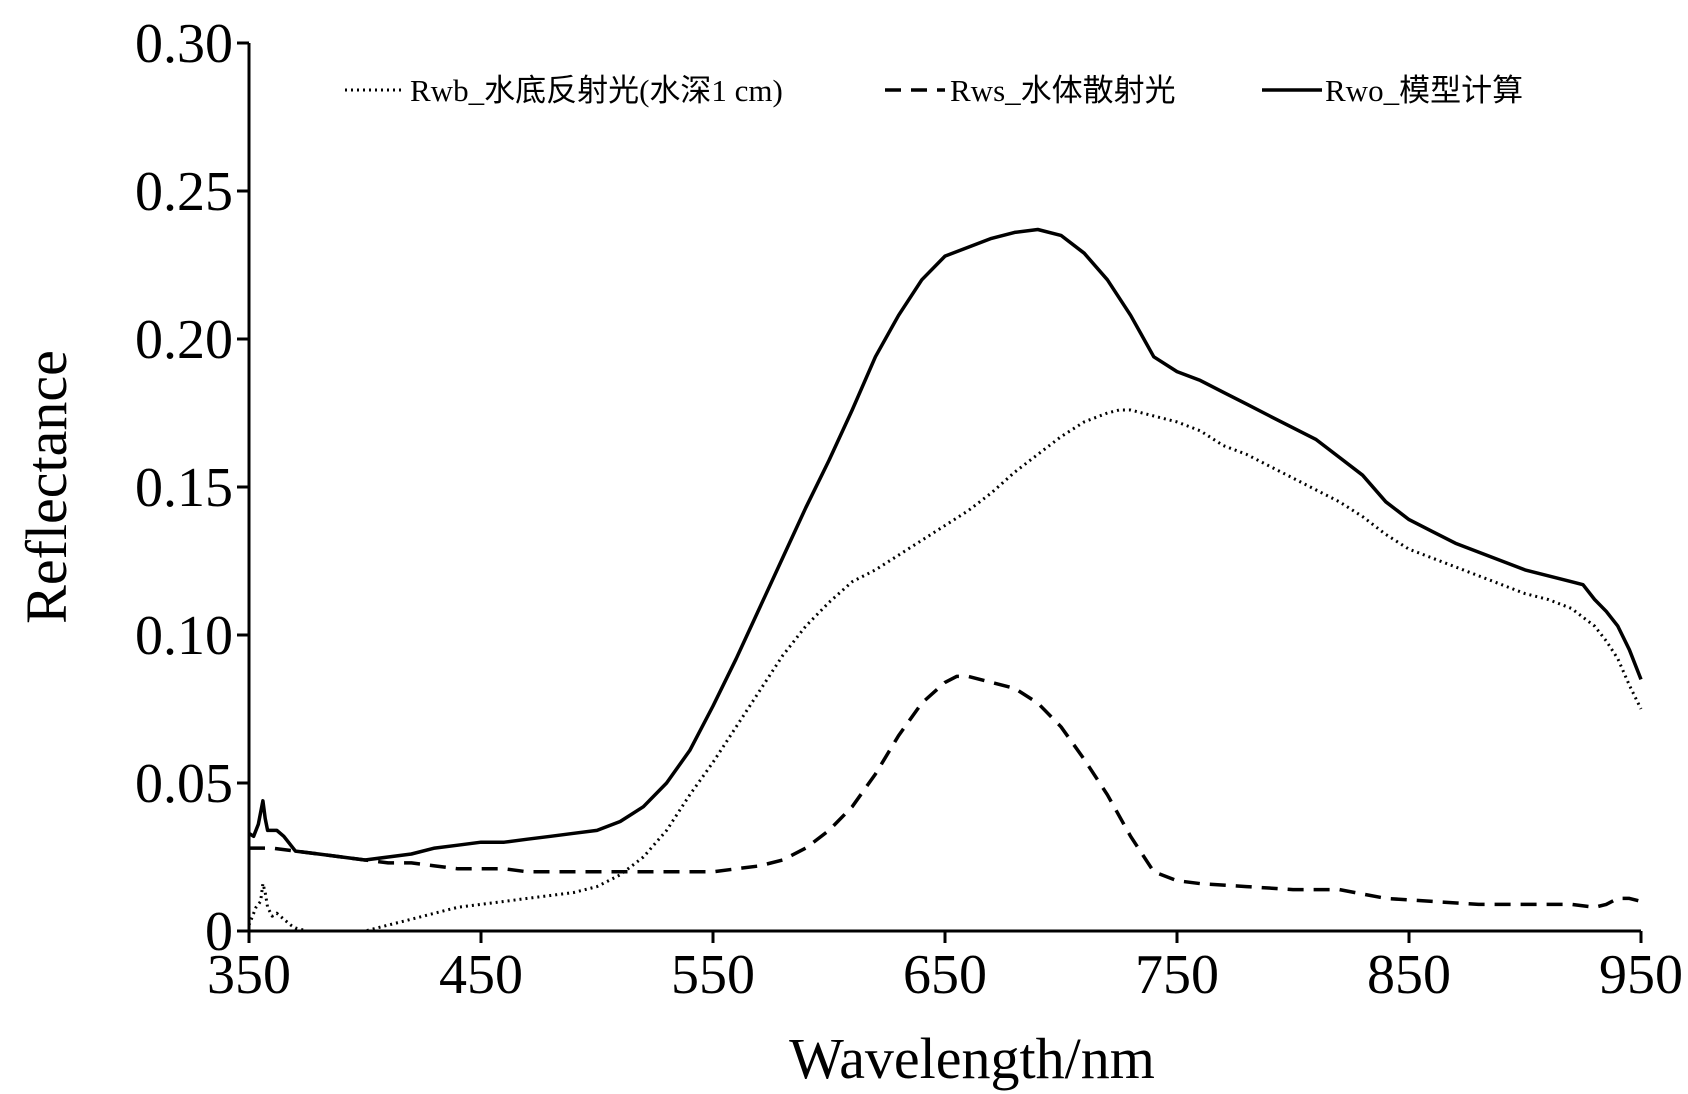 This screenshot has width=1688, height=1094. Describe the element at coordinates (945, 975) in the screenshot. I see `x-tick-label: 650` at that location.